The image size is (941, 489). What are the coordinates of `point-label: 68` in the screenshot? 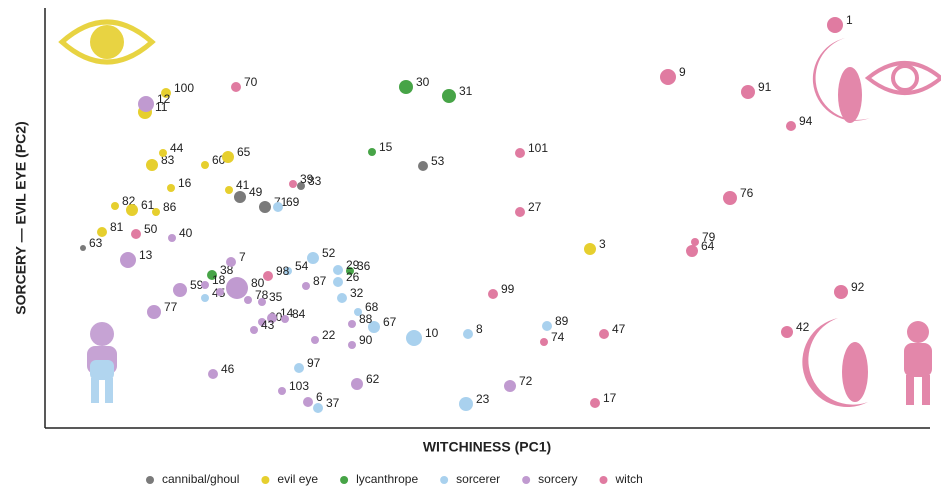 It's located at (372, 307).